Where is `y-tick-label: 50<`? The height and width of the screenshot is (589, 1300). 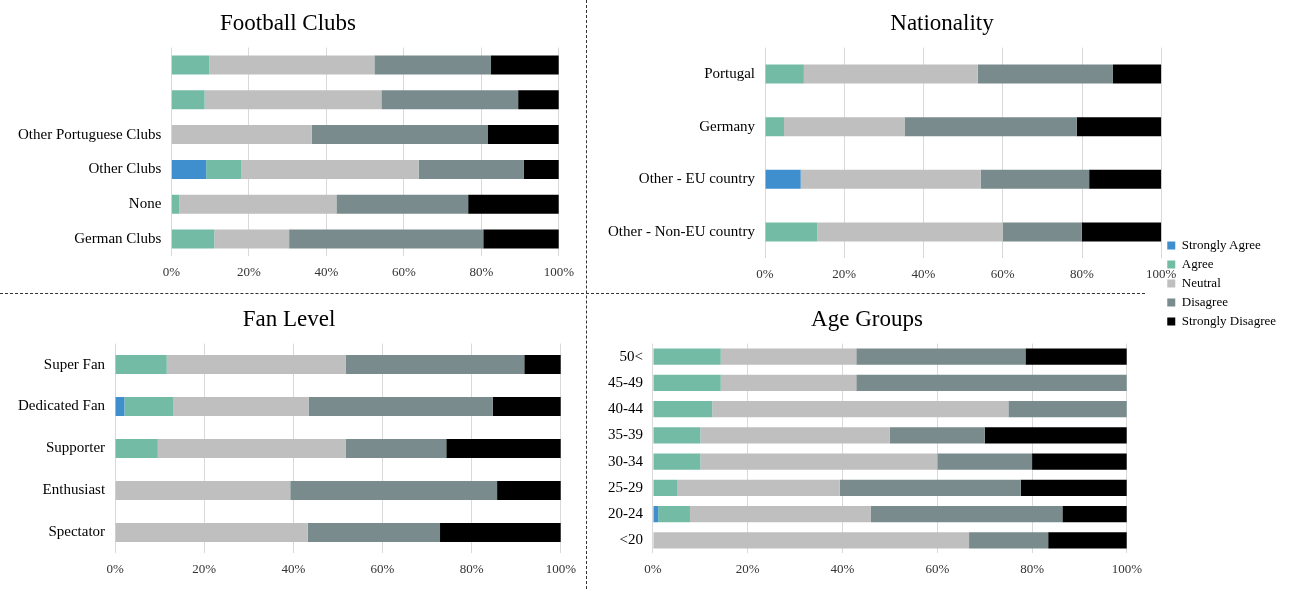 y-tick-label: 50< is located at coordinates (631, 355).